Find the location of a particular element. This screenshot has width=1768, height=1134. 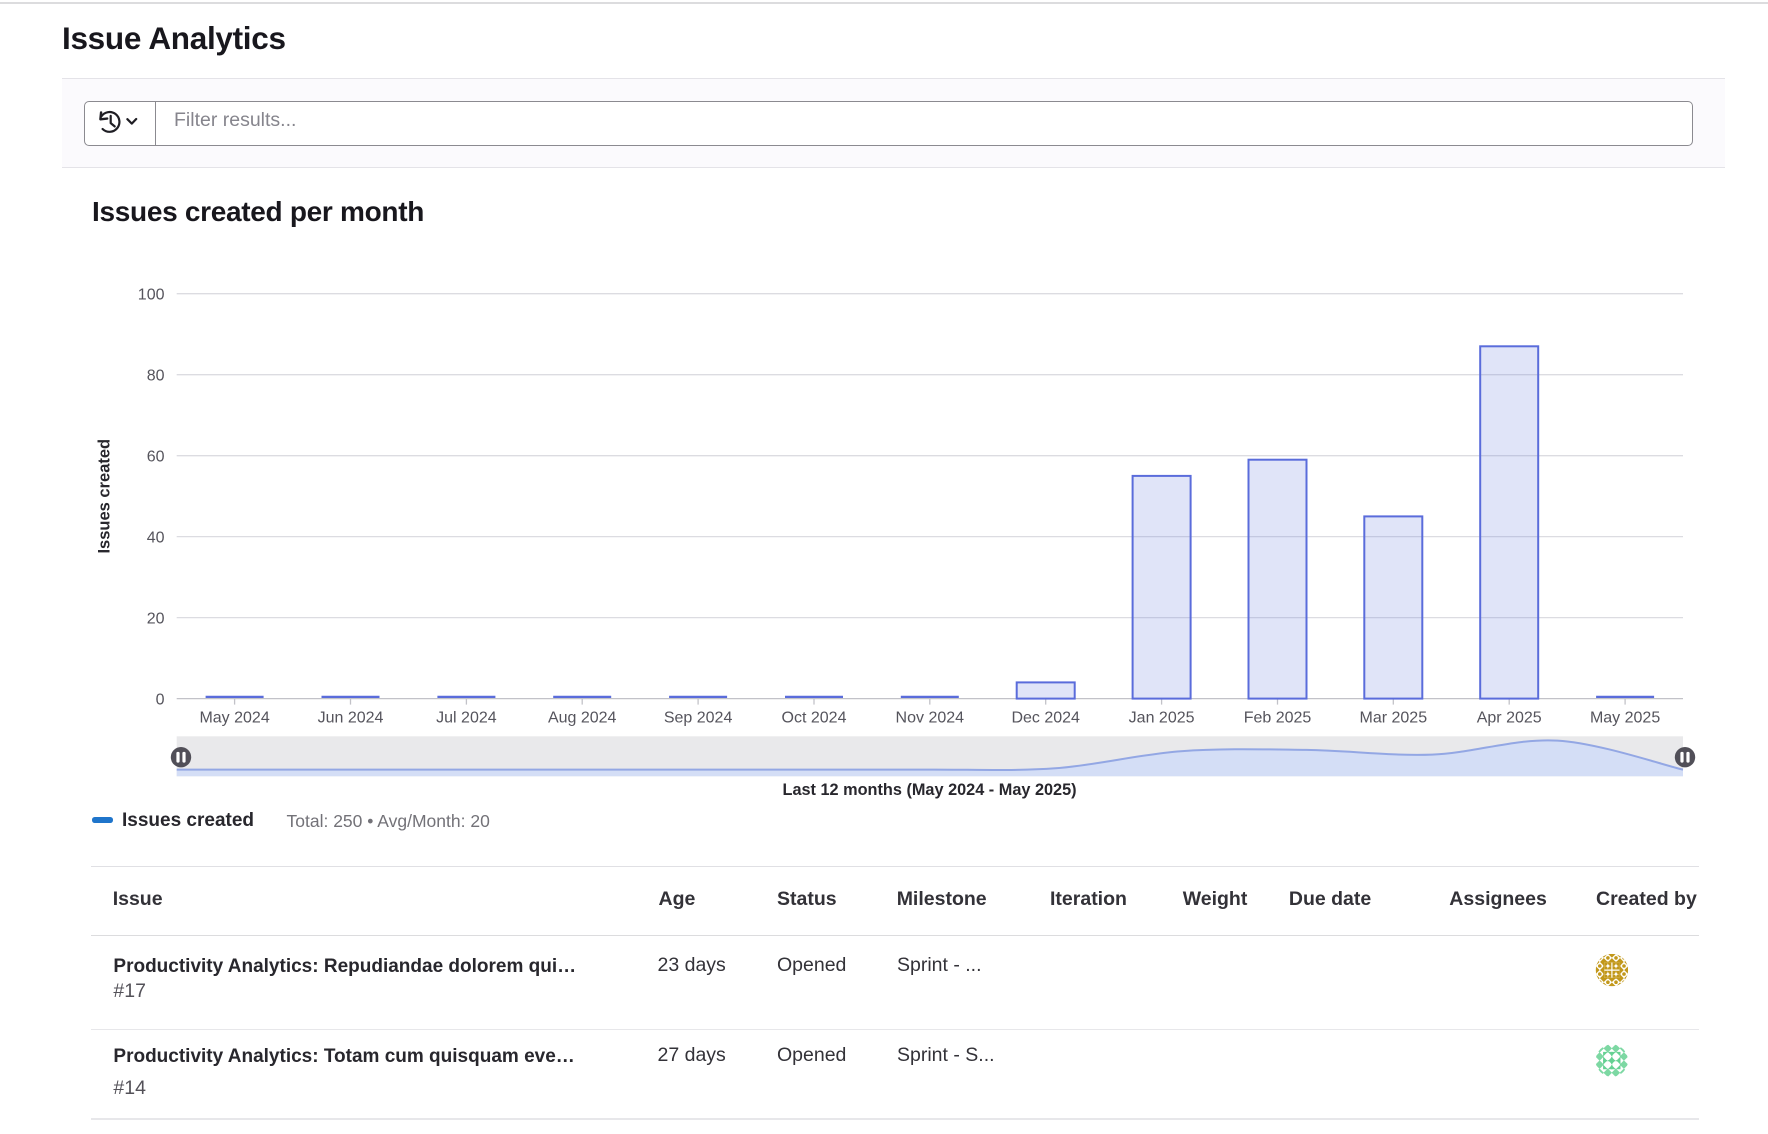

svg-text: Jun 2024 is located at coordinates (351, 717).